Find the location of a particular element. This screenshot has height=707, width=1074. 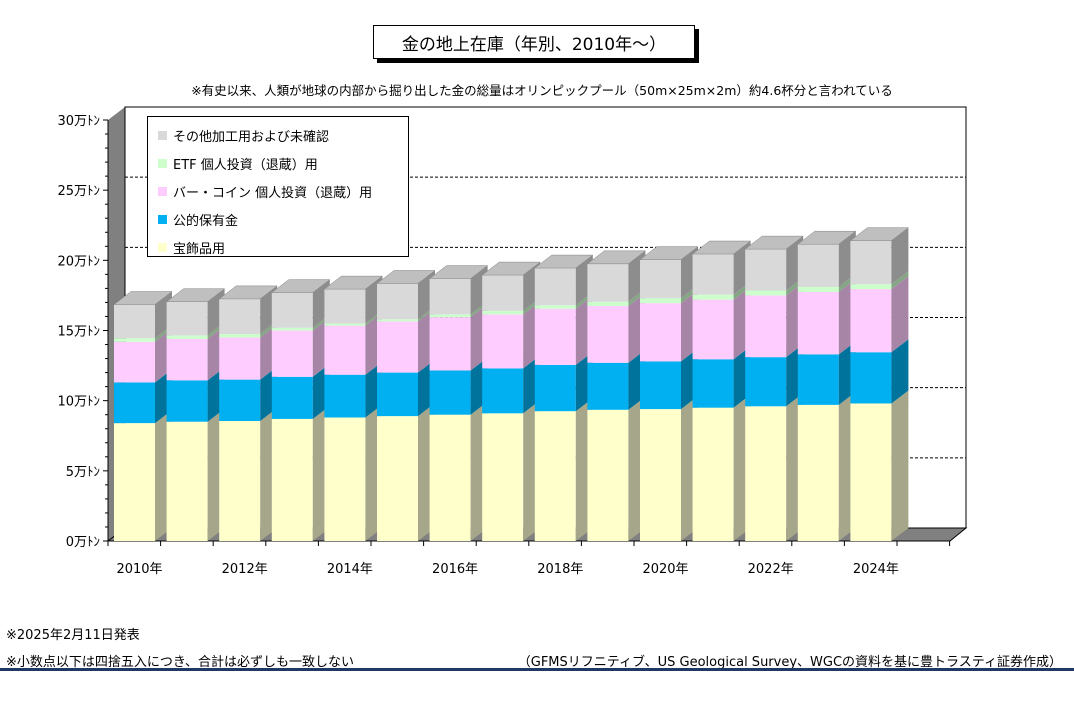

legend-label: ETF 個人投資（退蔵）用 is located at coordinates (245, 165).